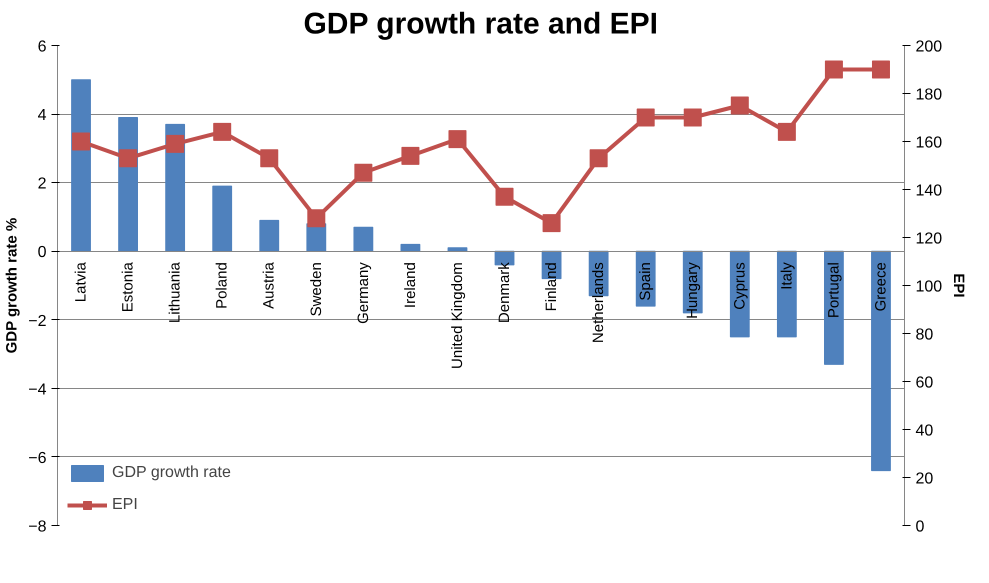 The image size is (989, 583). I want to click on x-tick-label: Germany, so click(363, 293).